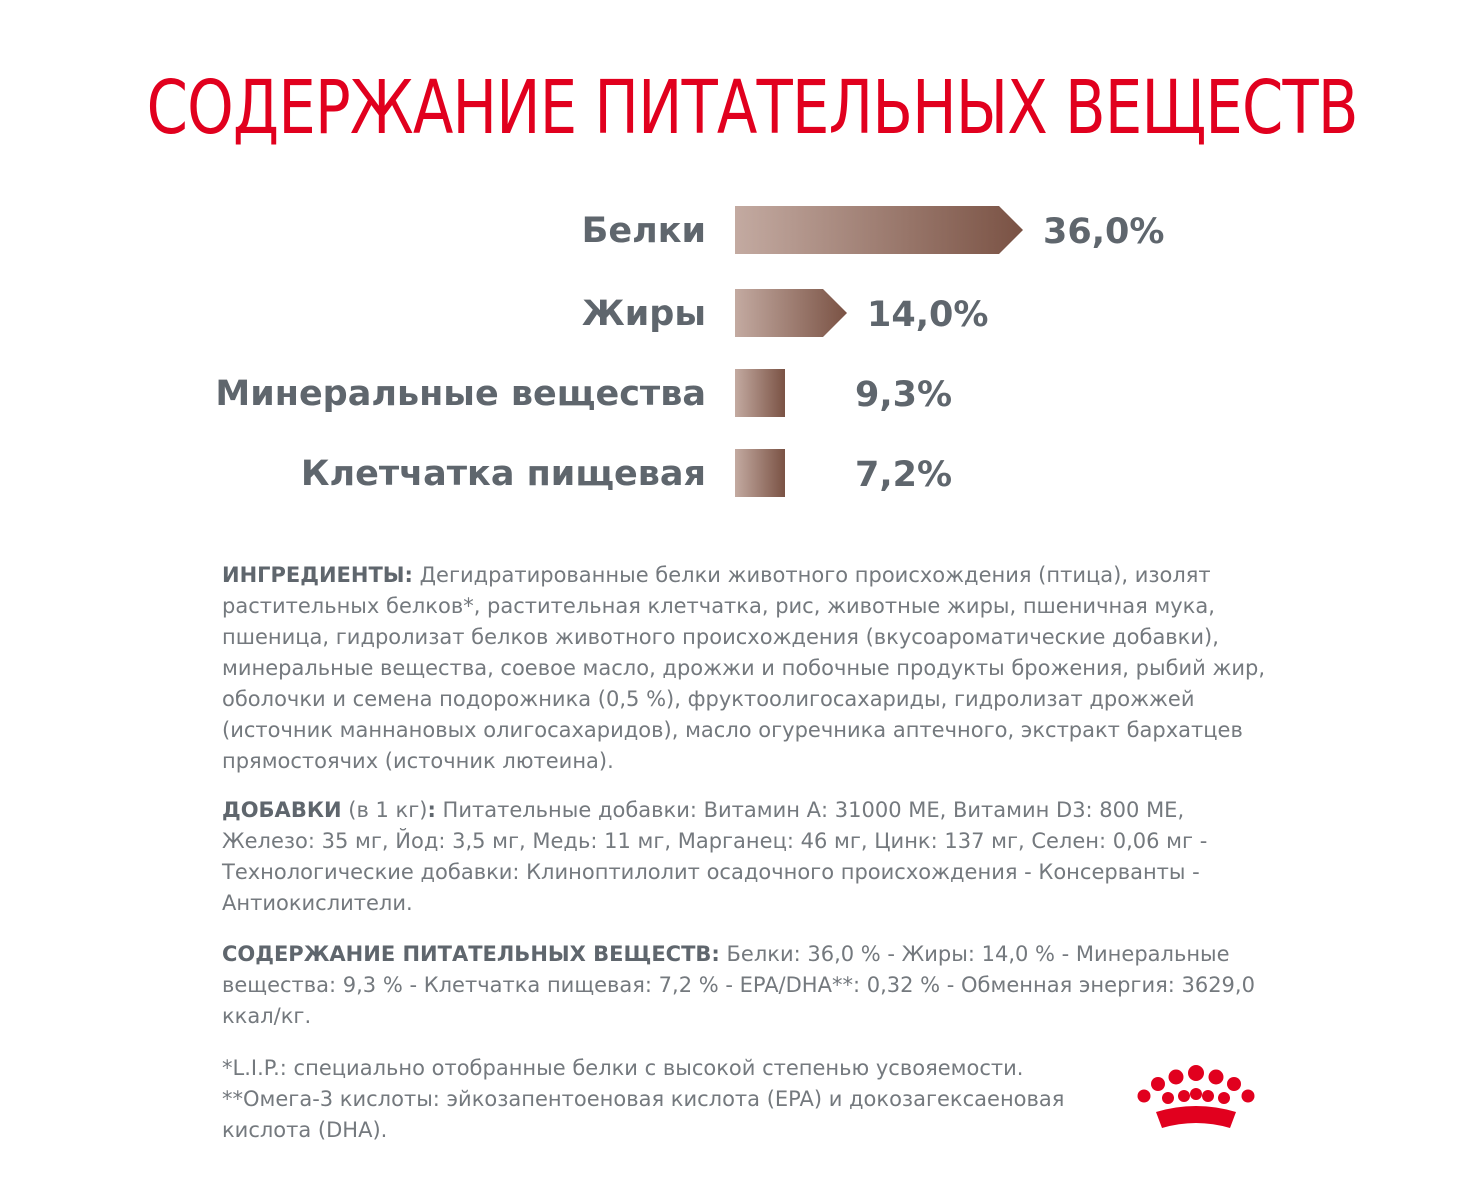 Image resolution: width=1467 pixels, height=1200 pixels. I want to click on bar-value-label: 36,0%, so click(1103, 232).